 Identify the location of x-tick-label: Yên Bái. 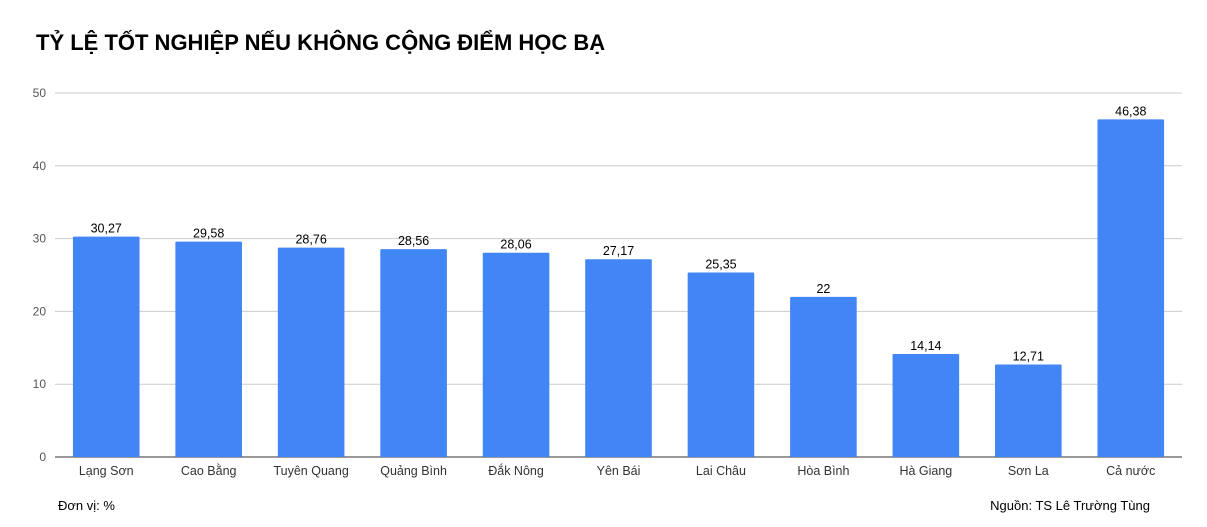
(619, 471).